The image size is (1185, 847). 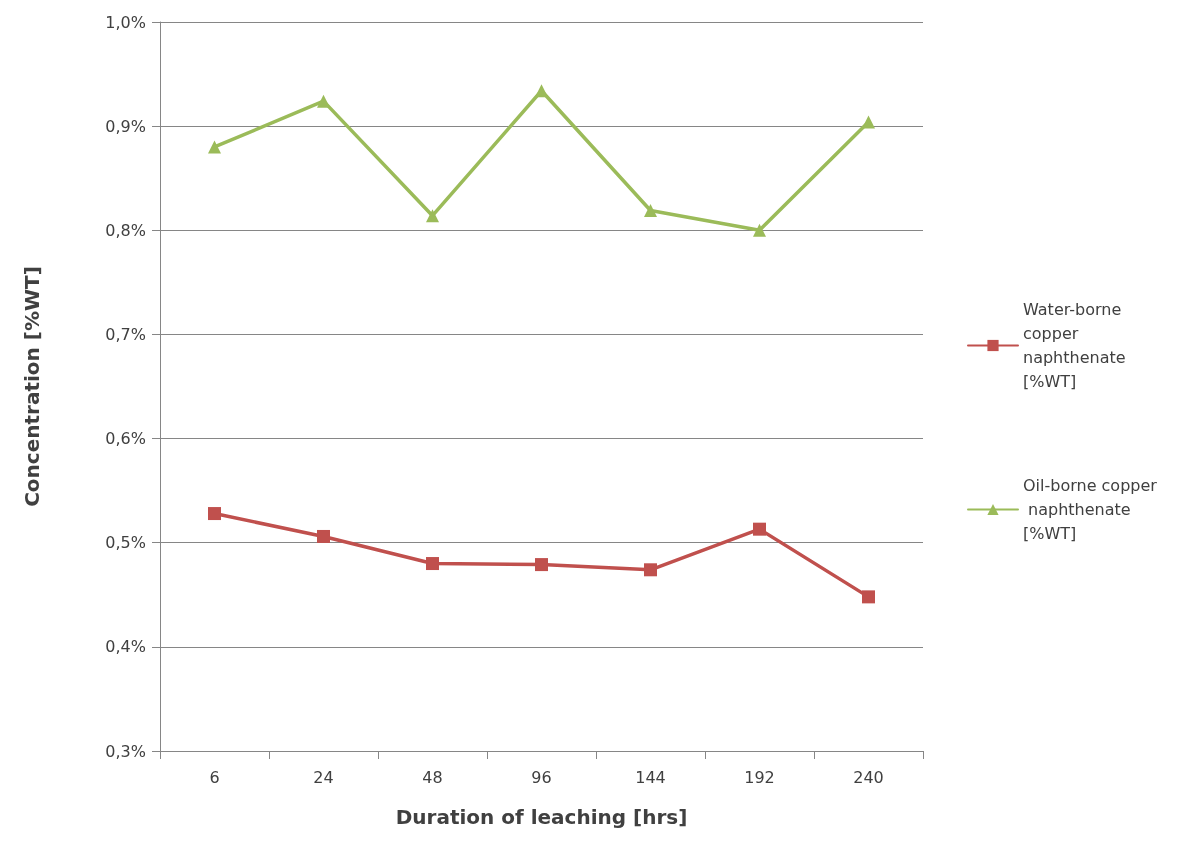 What do you see at coordinates (759, 777) in the screenshot?
I see `x-tick-label: 192` at bounding box center [759, 777].